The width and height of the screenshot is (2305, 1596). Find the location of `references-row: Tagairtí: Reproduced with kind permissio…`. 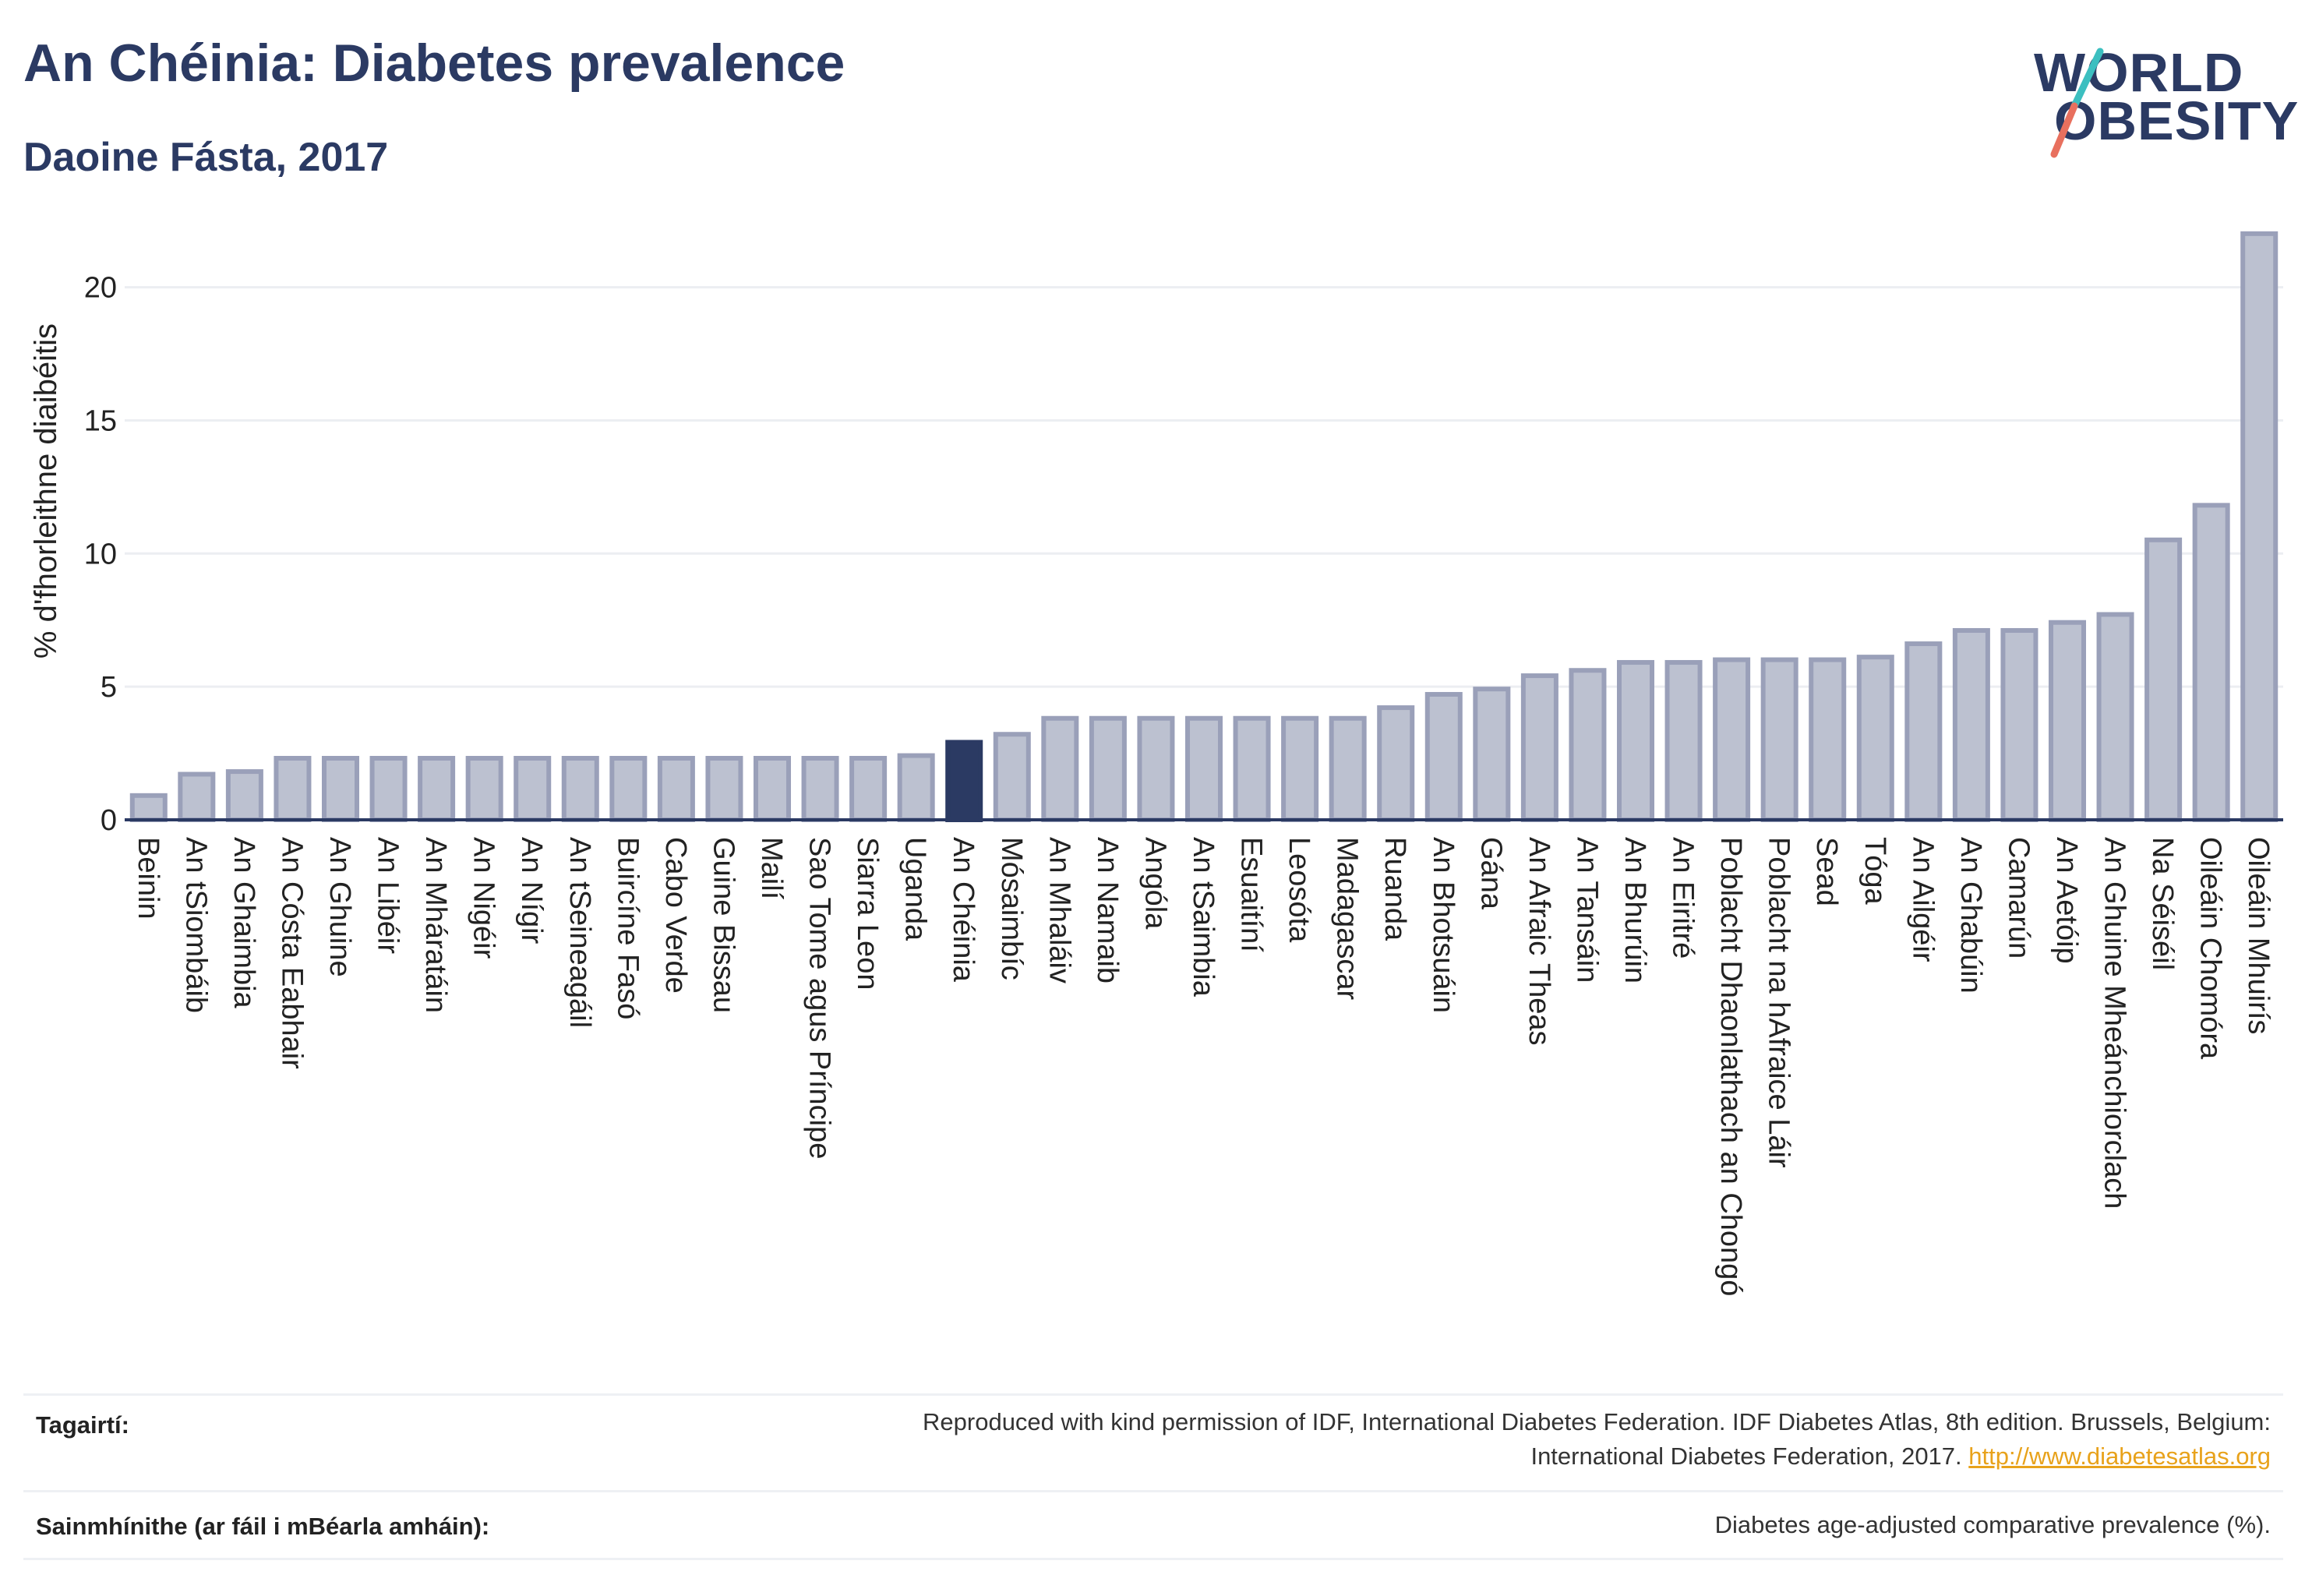

references-row: Tagairtí: Reproduced with kind permissio… is located at coordinates (1153, 1441).